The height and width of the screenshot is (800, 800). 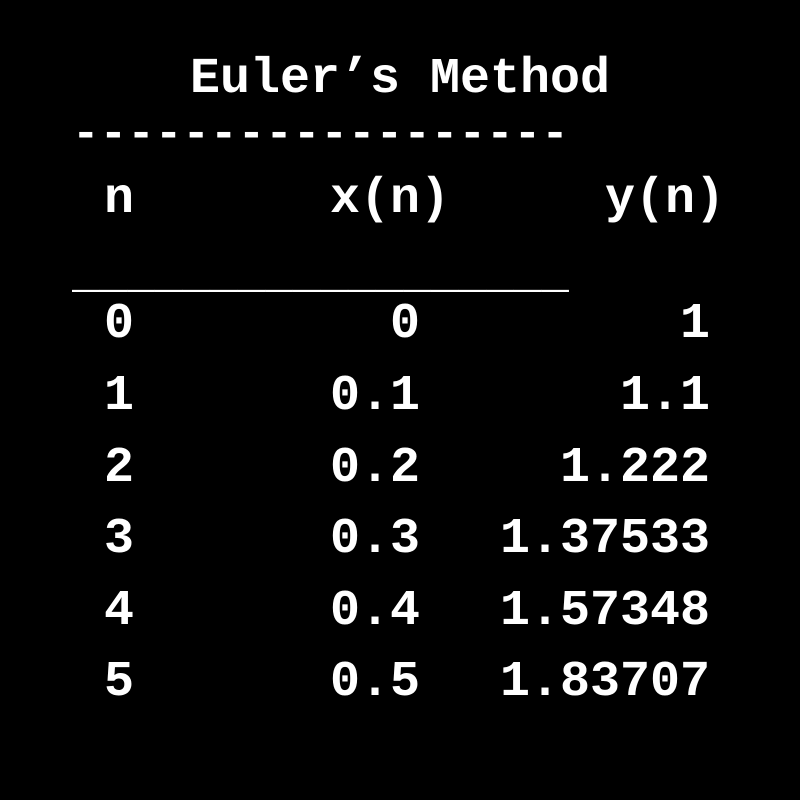 I want to click on cell-x: 0.5, so click(x=374, y=682).